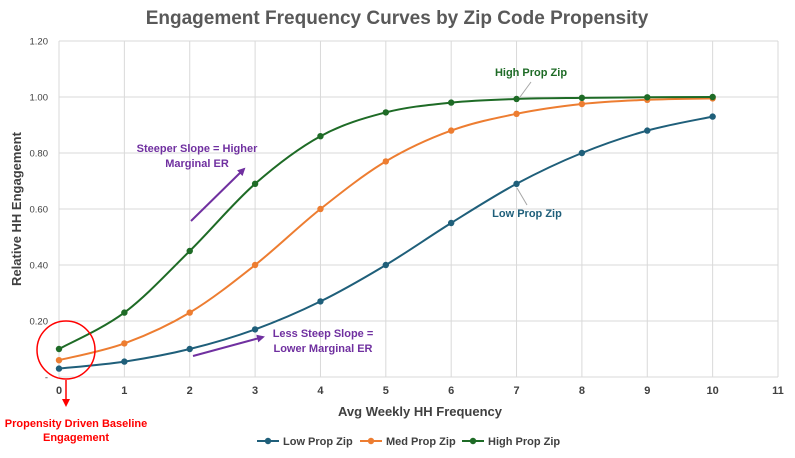 Image resolution: width=795 pixels, height=458 pixels. Describe the element at coordinates (318, 442) in the screenshot. I see `legend-label: Low Prop Zip` at that location.